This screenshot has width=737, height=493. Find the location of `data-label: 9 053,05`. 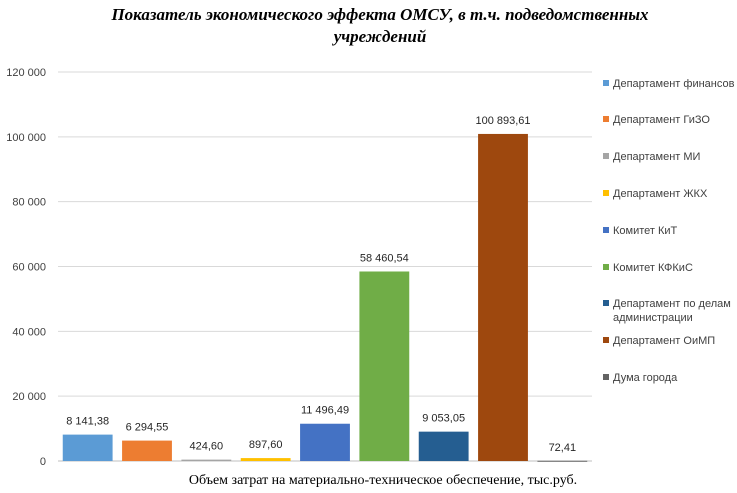

data-label: 9 053,05 is located at coordinates (443, 419).